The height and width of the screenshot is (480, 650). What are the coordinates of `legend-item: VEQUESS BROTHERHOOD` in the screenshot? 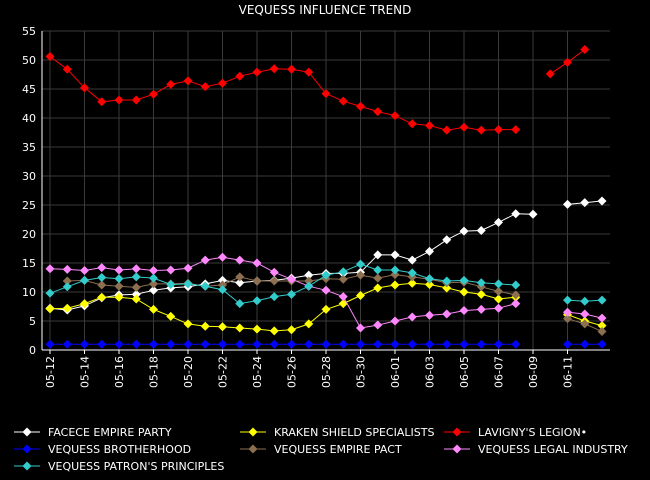 It's located at (102, 449).